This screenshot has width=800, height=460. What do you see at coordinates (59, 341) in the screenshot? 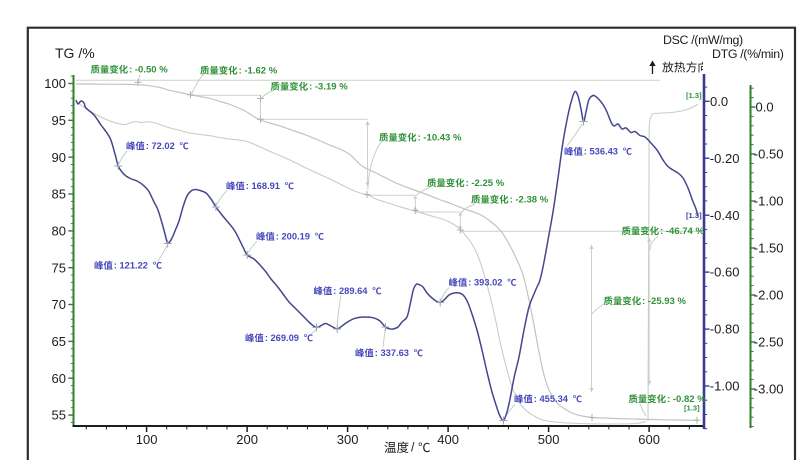
I see `svg-text: 65` at bounding box center [59, 341].